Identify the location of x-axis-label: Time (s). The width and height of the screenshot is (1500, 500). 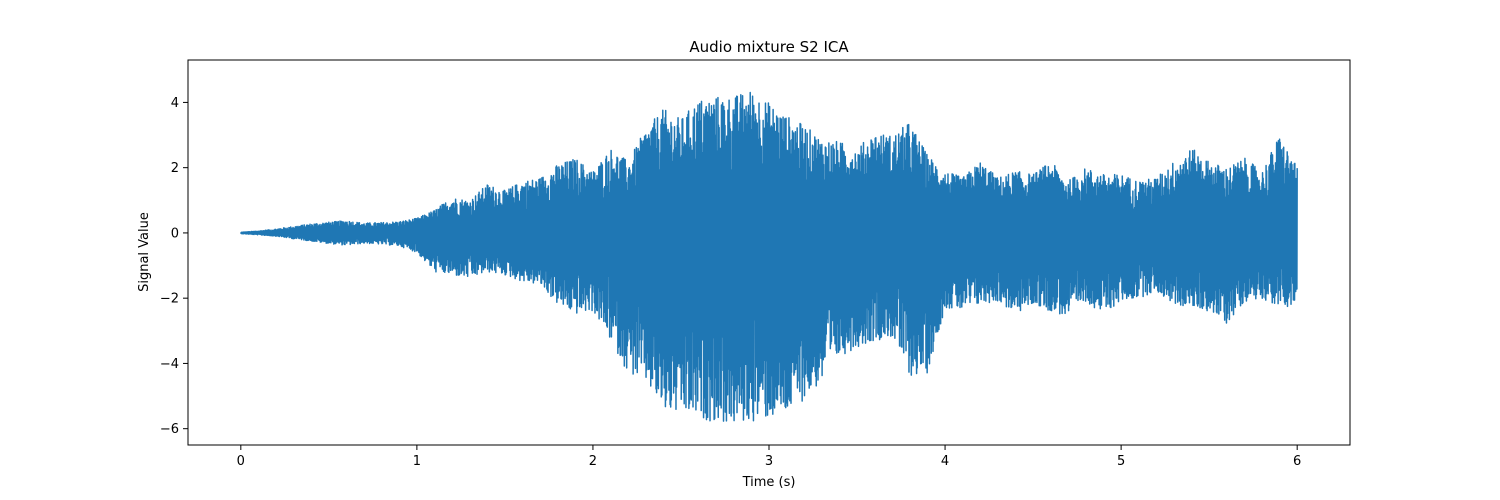
(769, 482).